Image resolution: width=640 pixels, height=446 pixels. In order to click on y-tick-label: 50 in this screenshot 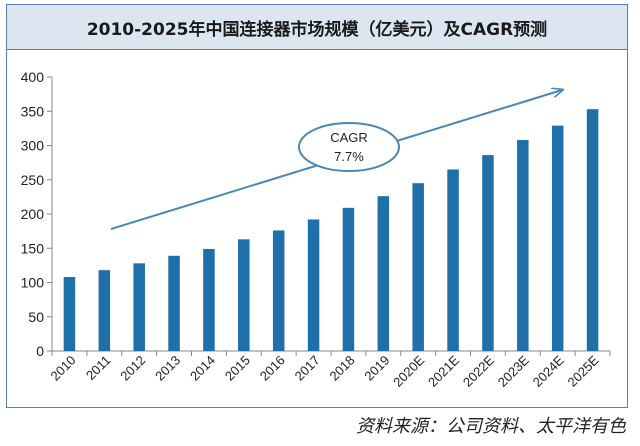, I will do `click(36, 317)`.